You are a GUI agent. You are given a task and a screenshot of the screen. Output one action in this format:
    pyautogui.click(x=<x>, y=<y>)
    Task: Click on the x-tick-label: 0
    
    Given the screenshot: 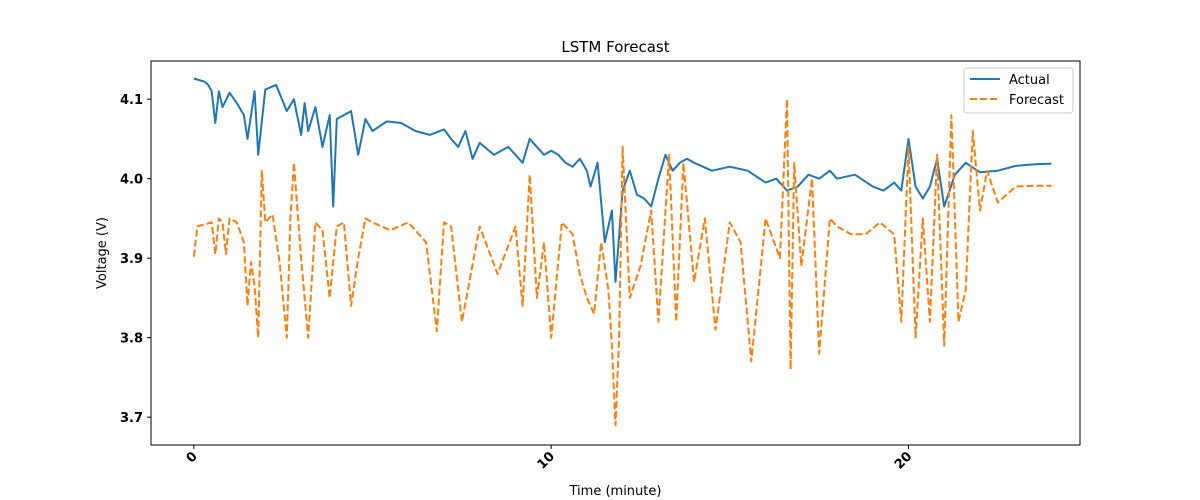 What is the action you would take?
    pyautogui.click(x=192, y=457)
    